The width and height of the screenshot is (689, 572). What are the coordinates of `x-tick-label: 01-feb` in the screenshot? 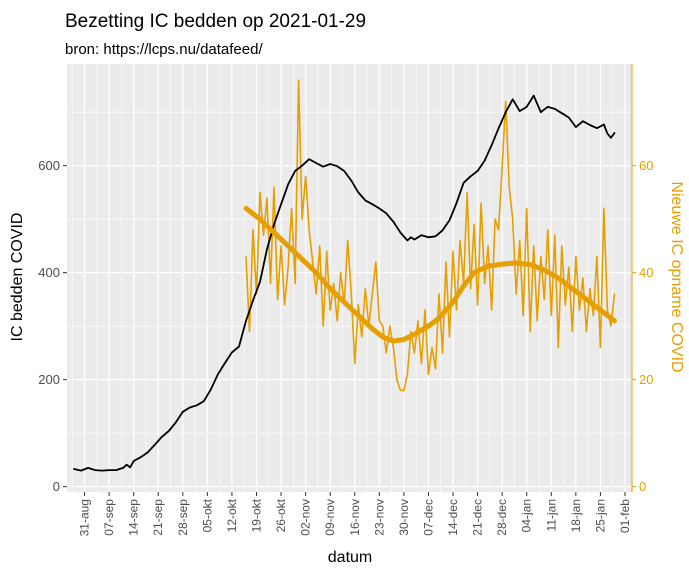 It's located at (625, 516).